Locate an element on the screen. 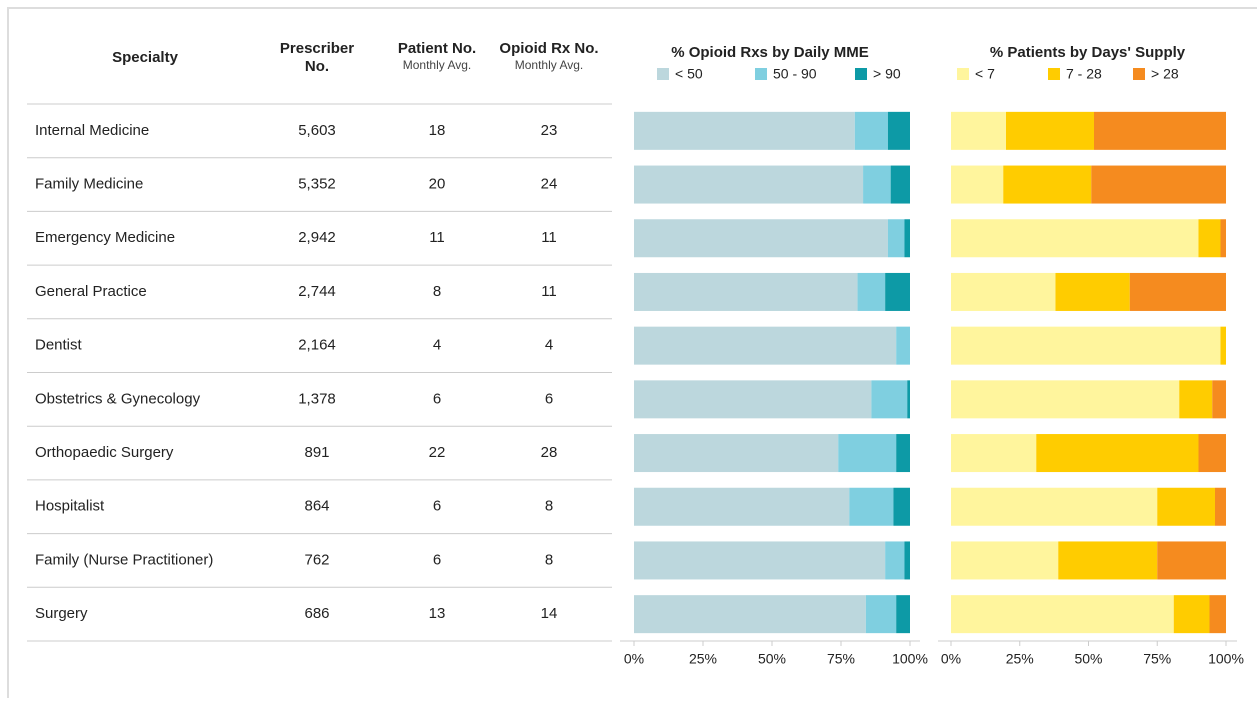 Image resolution: width=1257 pixels, height=703 pixels. legend-label: > 90 is located at coordinates (887, 74).